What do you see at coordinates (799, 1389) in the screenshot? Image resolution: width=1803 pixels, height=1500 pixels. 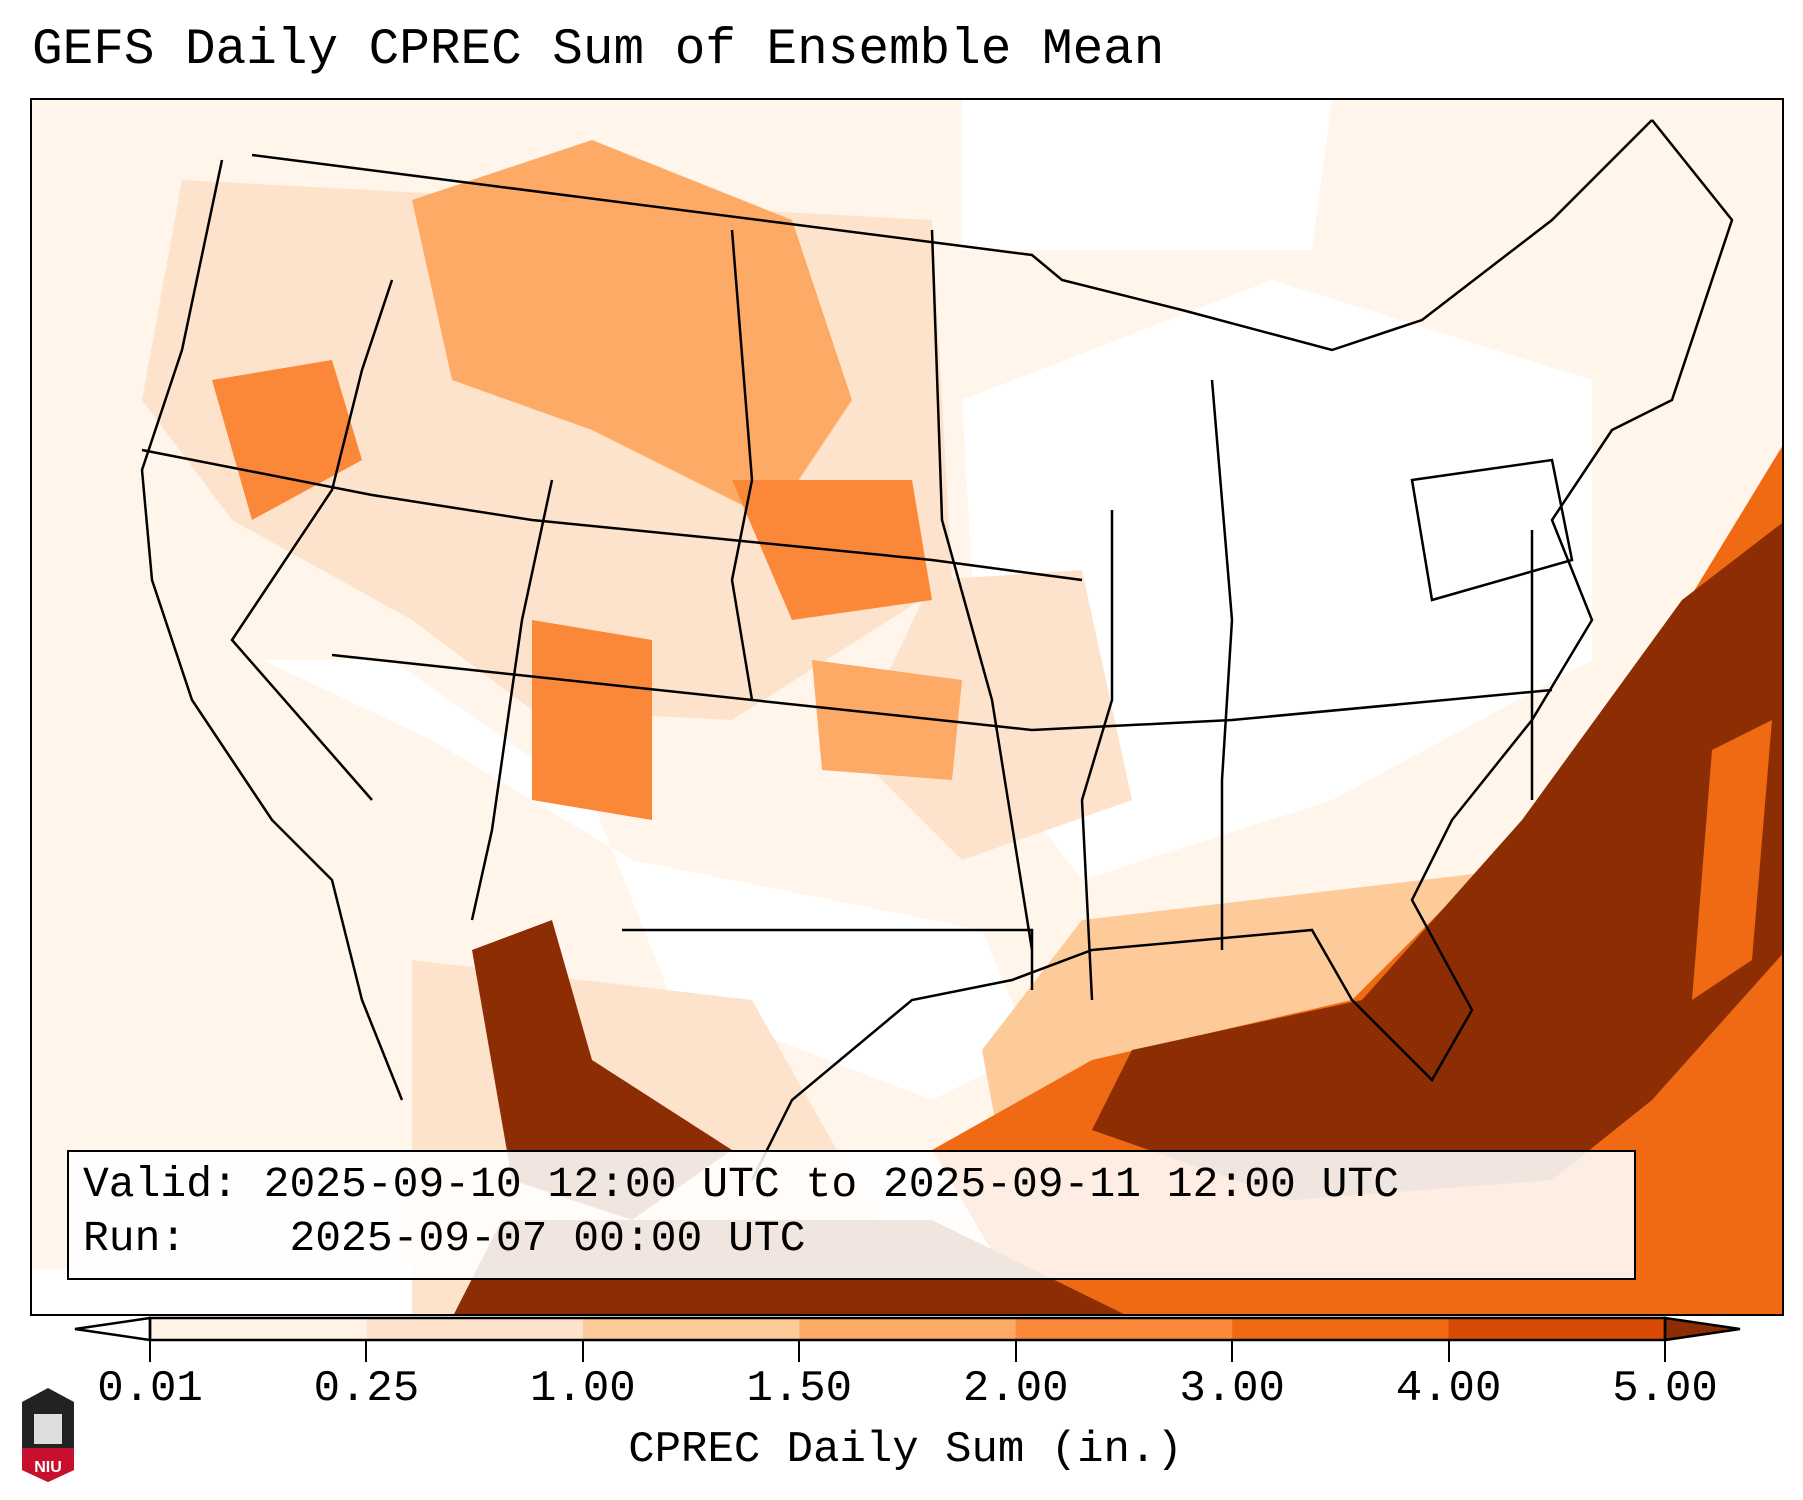 I see `colorbar-tick-label: 1.50` at bounding box center [799, 1389].